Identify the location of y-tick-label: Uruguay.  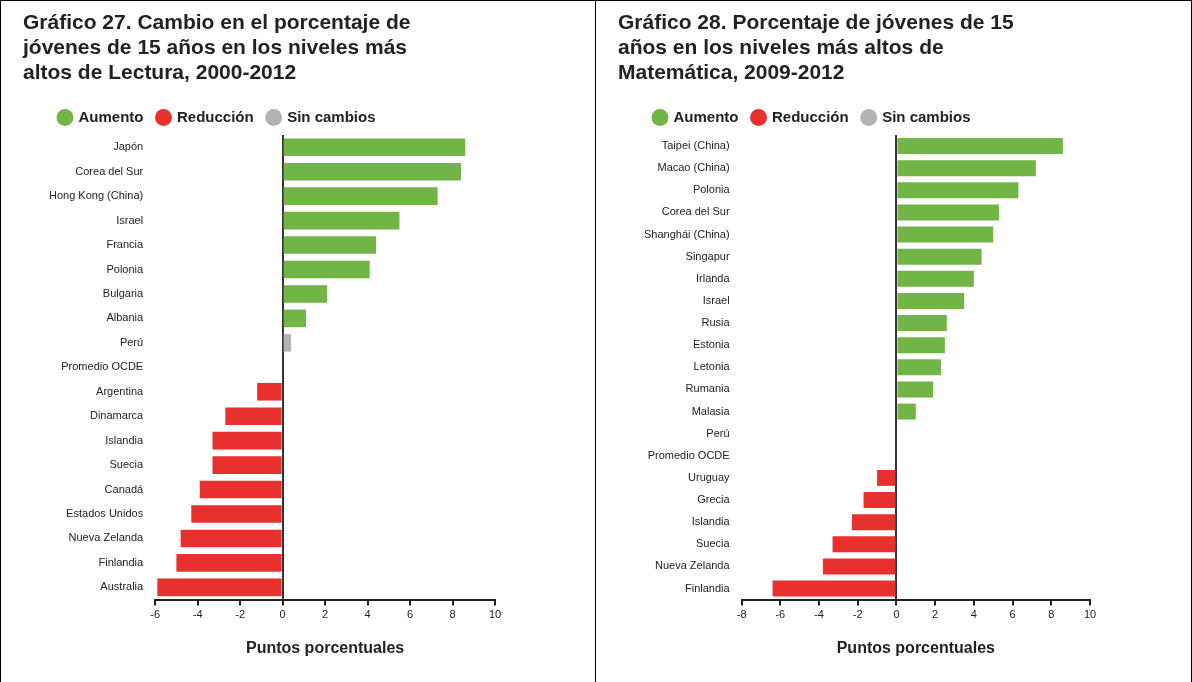
(709, 476).